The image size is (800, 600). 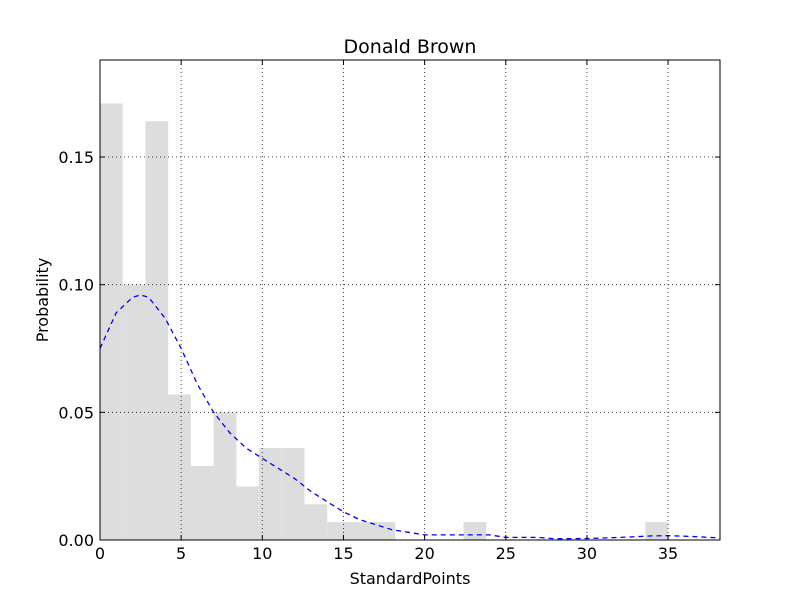 What do you see at coordinates (76, 540) in the screenshot?
I see `y-tick-label: 0.00` at bounding box center [76, 540].